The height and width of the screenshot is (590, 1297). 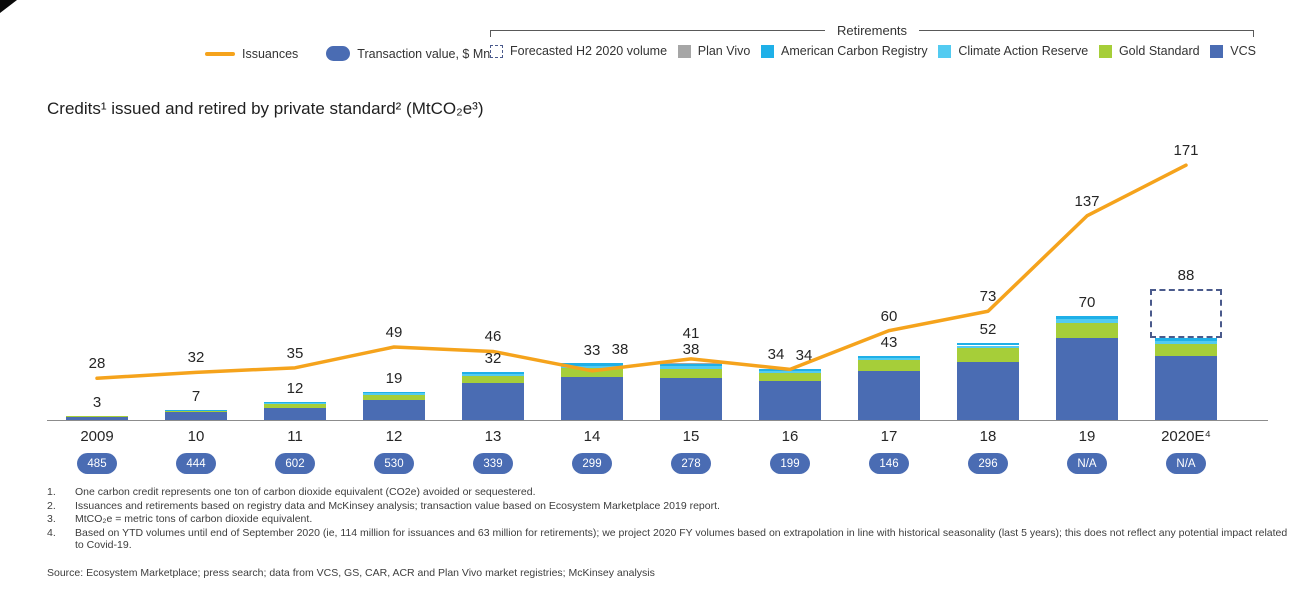 I want to click on legend-item-climate-action-reserve: Climate Action Reserve, so click(x=1013, y=51).